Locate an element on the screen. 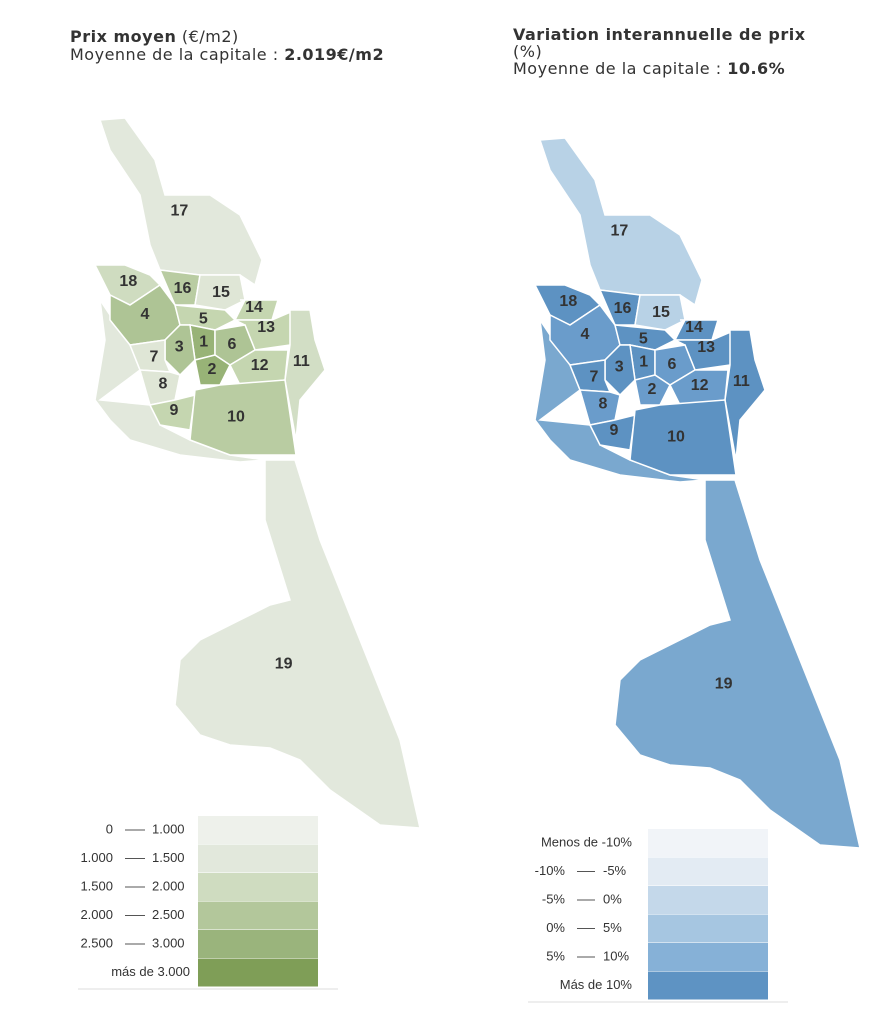 This screenshot has height=1024, width=895. legend-to: 3.000 is located at coordinates (168, 942).